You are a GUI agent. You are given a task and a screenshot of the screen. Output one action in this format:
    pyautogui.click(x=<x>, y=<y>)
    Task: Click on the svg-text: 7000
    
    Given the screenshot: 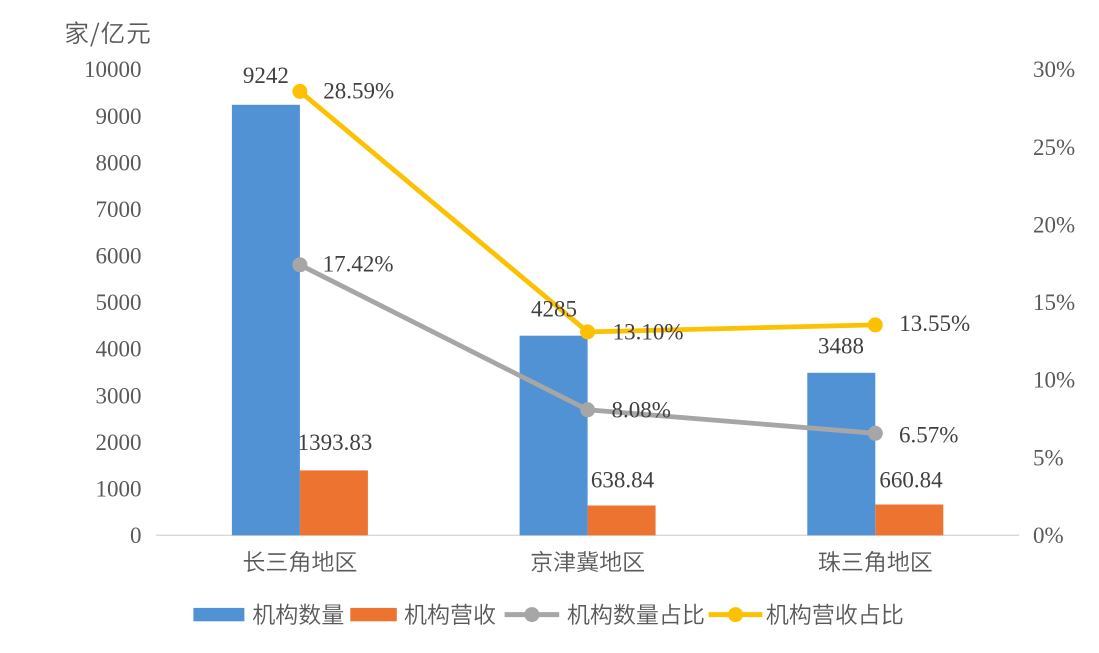 What is the action you would take?
    pyautogui.click(x=119, y=209)
    